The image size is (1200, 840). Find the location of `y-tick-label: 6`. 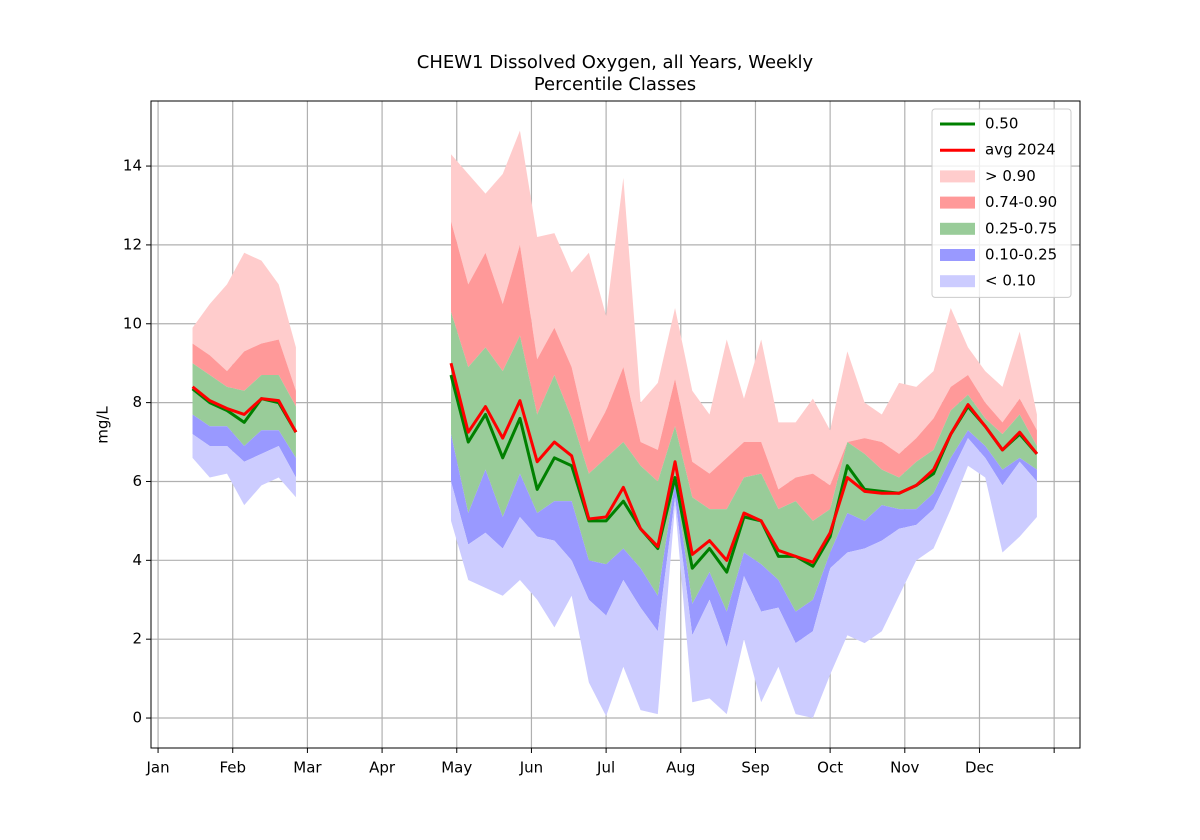

y-tick-label: 6 is located at coordinates (137, 481).